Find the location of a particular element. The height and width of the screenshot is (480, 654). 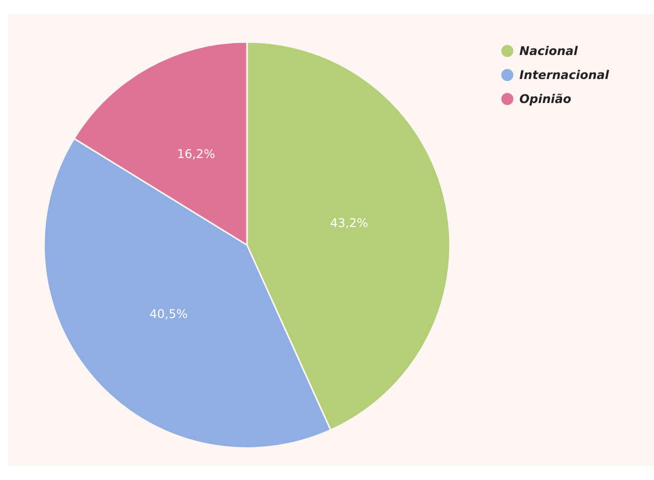

data-label: 16,2% is located at coordinates (196, 153).